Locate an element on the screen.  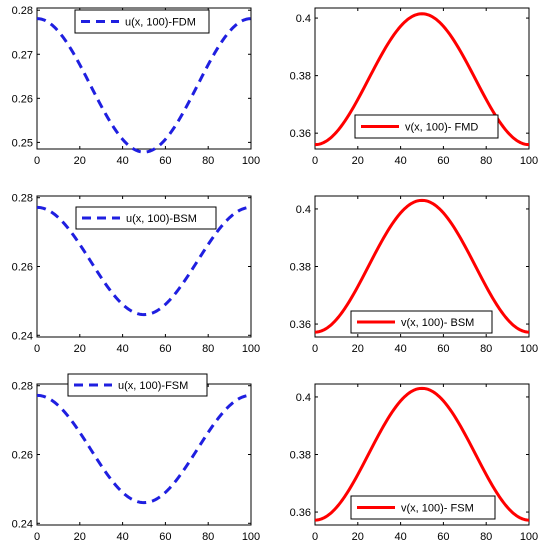
subplot-4: 0 20 40 60 80 100 0.36 0.38 0.4 v(x, 100)- BSM is located at coordinates (414, 275).